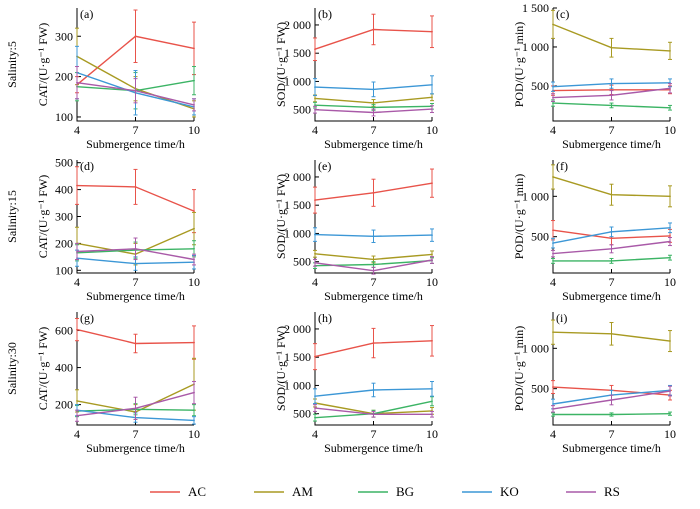 This screenshot has height=509, width=700. Describe the element at coordinates (325, 14) in the screenshot. I see `panel-label: (b)` at that location.